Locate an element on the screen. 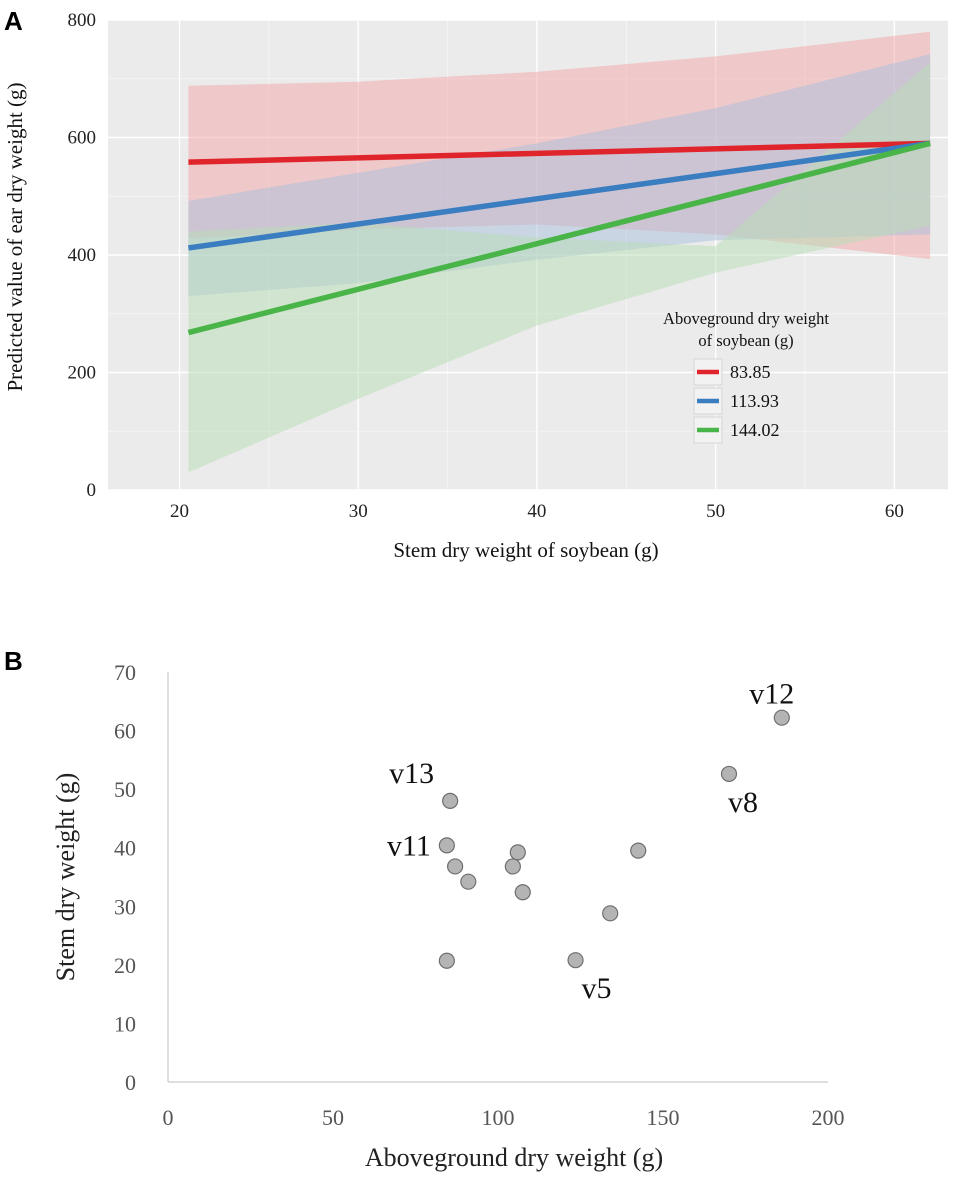  x-tick-label: 20 is located at coordinates (179, 511).